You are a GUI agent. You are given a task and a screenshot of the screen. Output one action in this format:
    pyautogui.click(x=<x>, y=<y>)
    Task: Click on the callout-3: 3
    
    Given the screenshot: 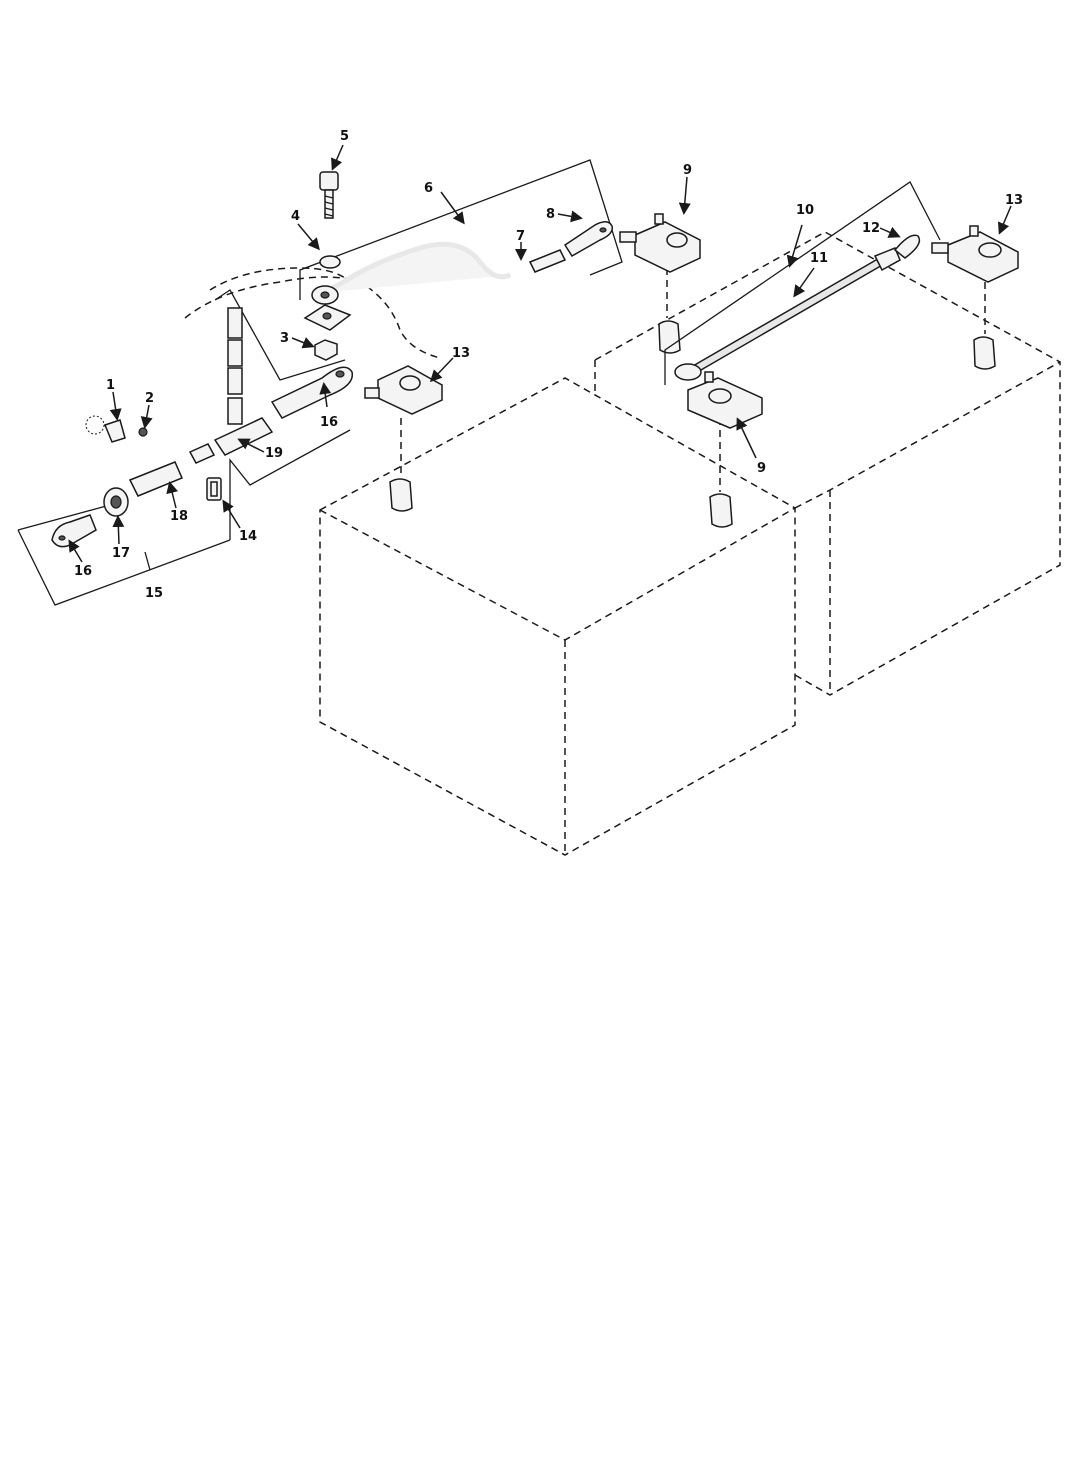 What is the action you would take?
    pyautogui.click(x=284, y=338)
    